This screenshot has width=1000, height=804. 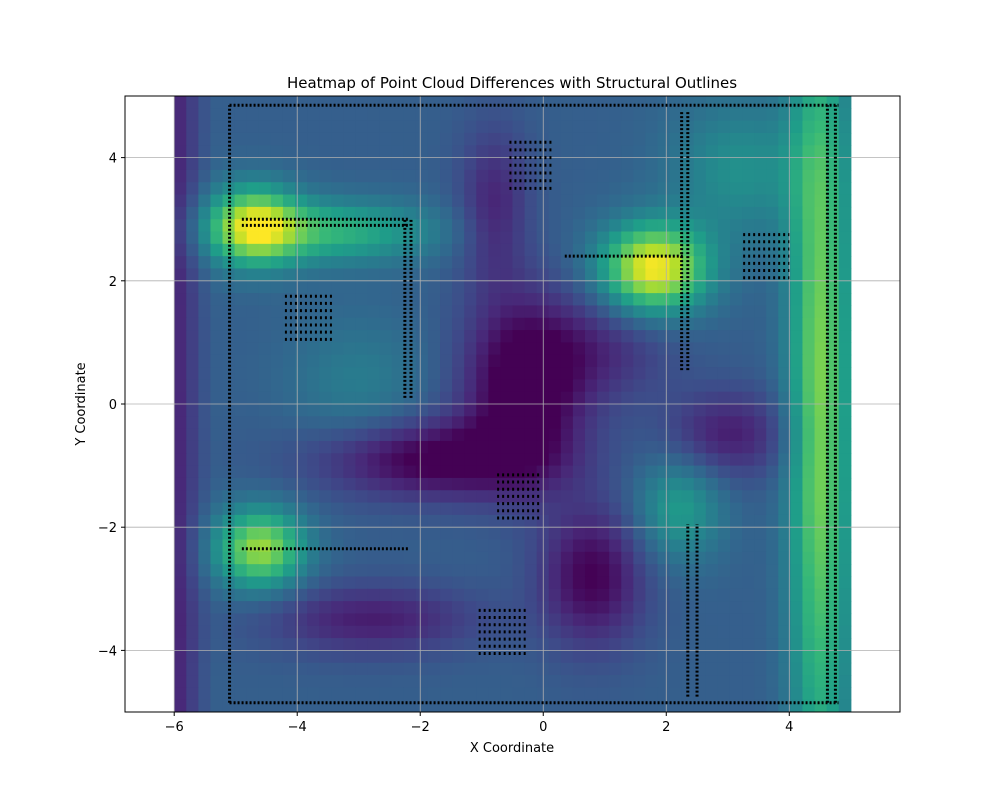 What do you see at coordinates (420, 727) in the screenshot?
I see `x-tick-label: −2` at bounding box center [420, 727].